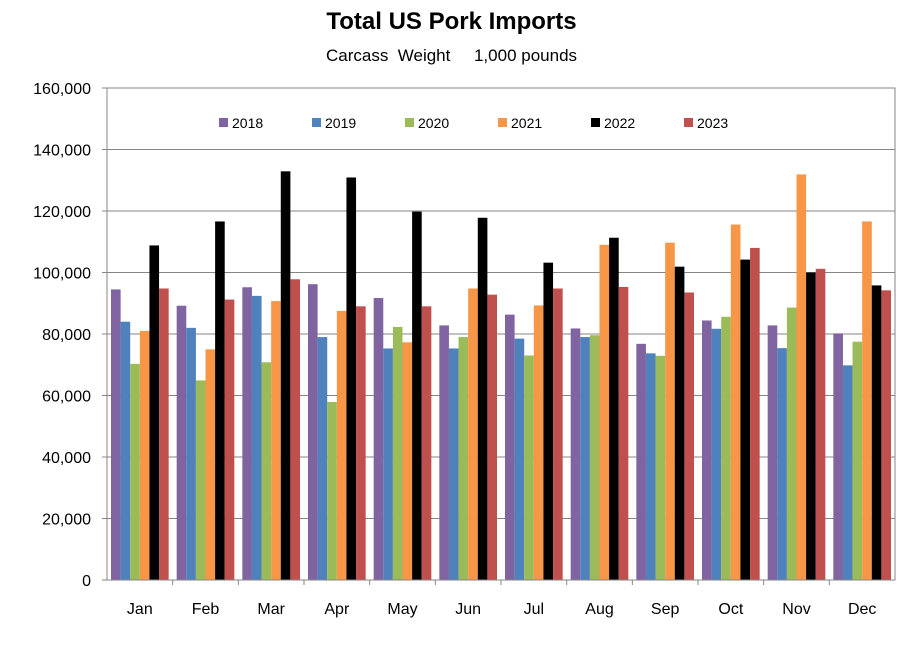  I want to click on bar-2018-dec, so click(838, 456).